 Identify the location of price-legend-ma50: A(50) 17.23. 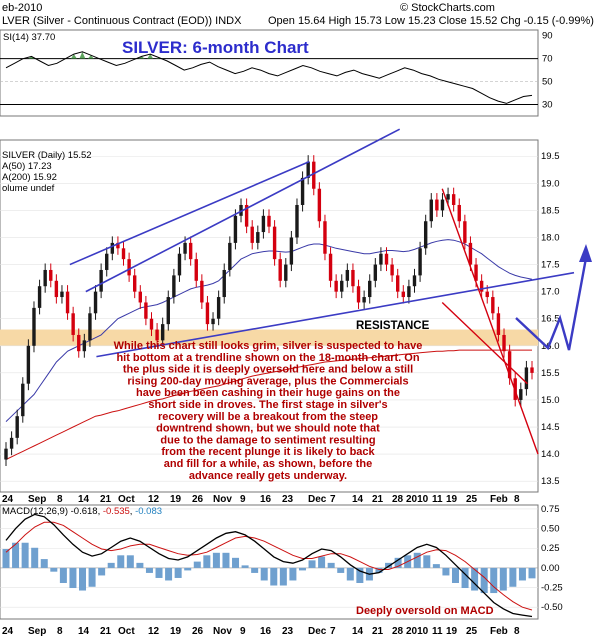
(27, 166).